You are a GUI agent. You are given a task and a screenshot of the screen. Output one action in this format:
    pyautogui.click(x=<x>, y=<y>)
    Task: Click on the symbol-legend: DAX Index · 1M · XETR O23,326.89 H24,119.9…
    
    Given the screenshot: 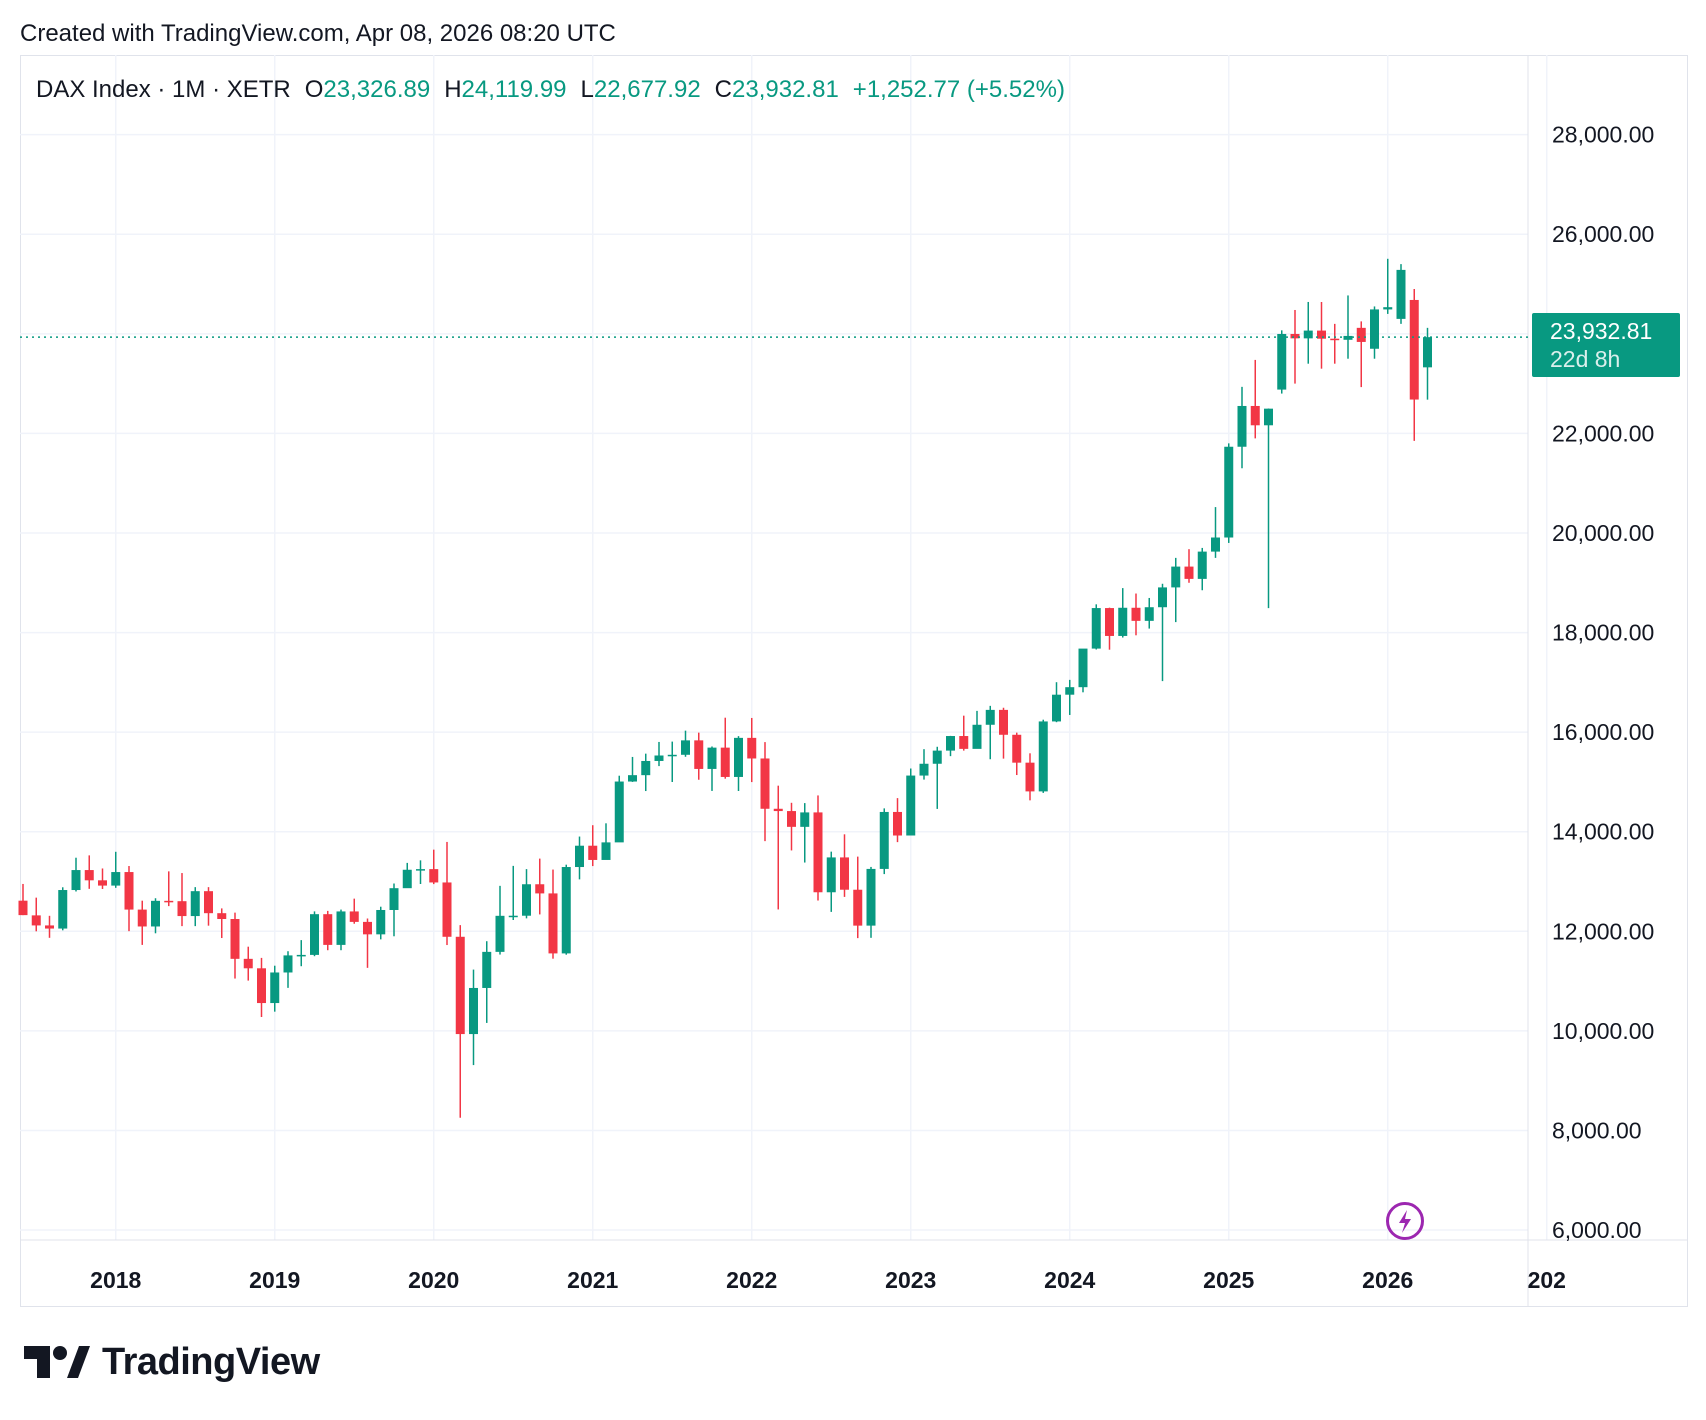 What is the action you would take?
    pyautogui.click(x=550, y=90)
    